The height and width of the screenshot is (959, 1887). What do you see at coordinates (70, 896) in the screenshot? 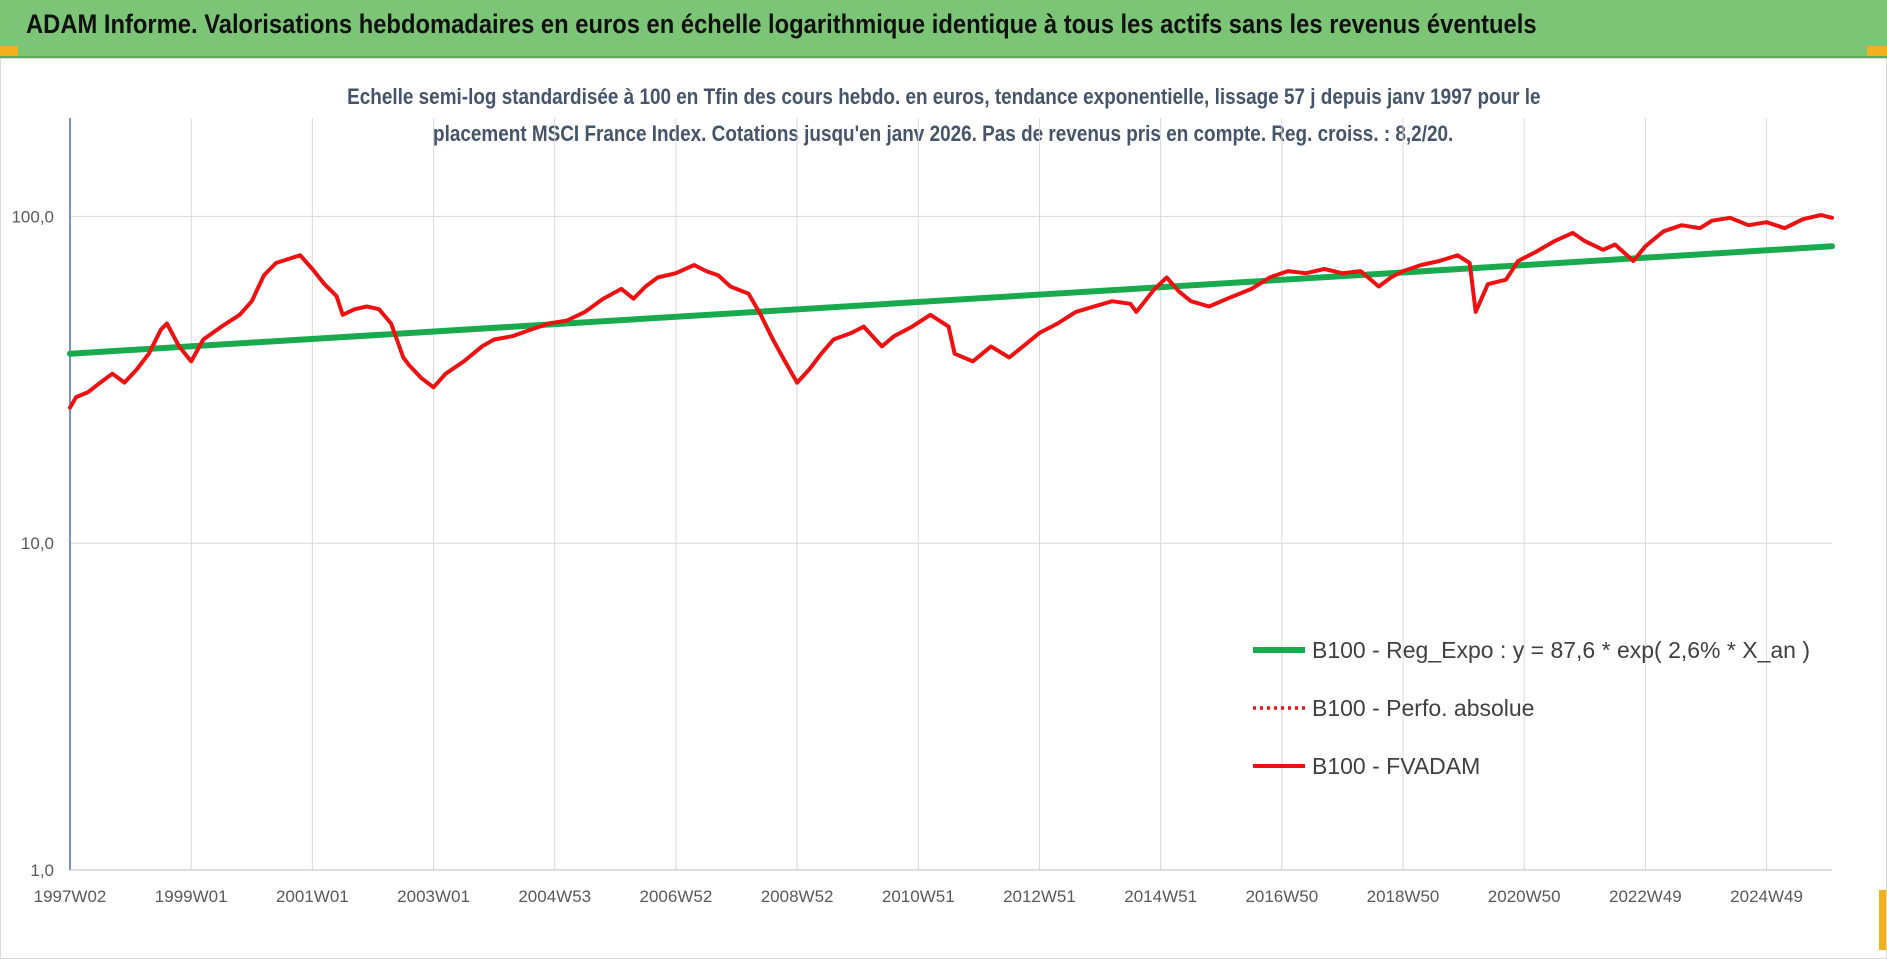
I see `x-tick-label: 1997W02` at bounding box center [70, 896].